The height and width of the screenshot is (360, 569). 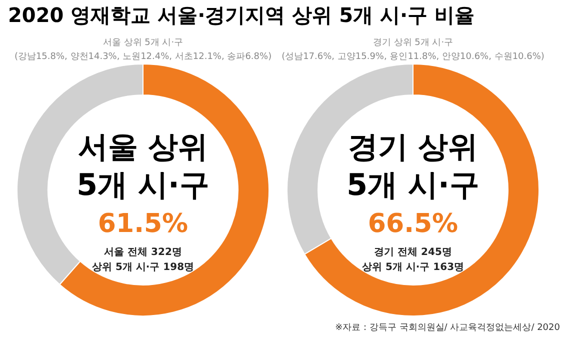 I want to click on text: 서울 상위, so click(x=143, y=147).